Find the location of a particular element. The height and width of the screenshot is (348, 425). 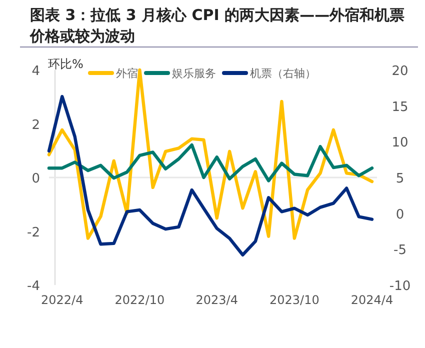

y-tick-label: 4 is located at coordinates (36, 71).